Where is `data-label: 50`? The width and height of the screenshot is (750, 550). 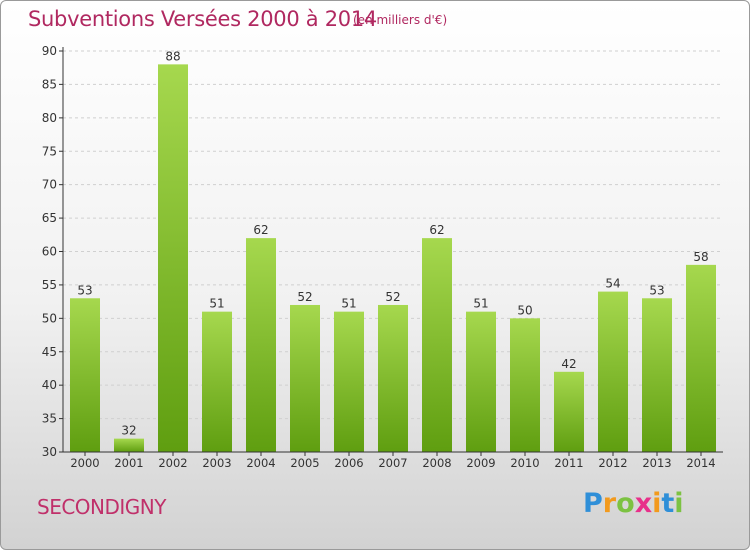
data-label: 50 is located at coordinates (524, 310).